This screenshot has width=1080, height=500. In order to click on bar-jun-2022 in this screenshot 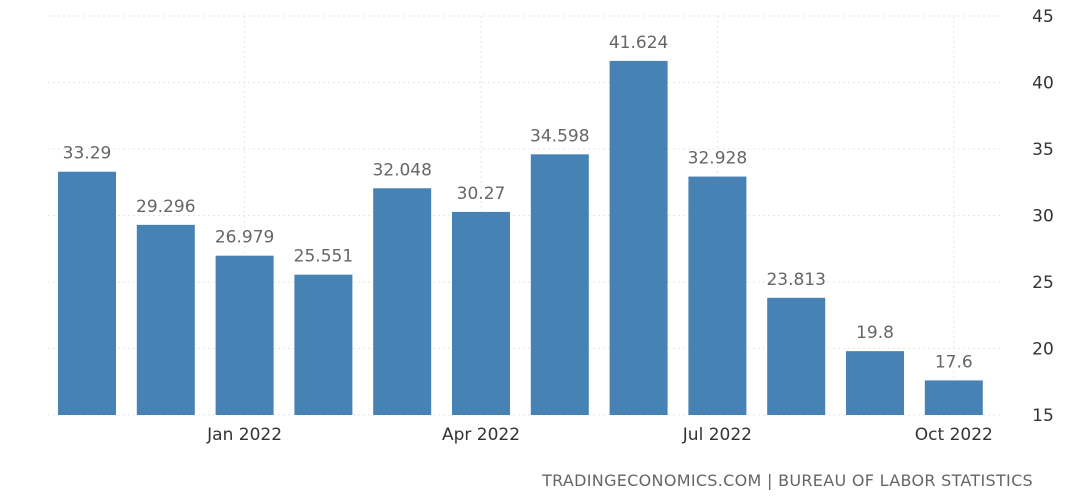, I will do `click(638, 238)`.